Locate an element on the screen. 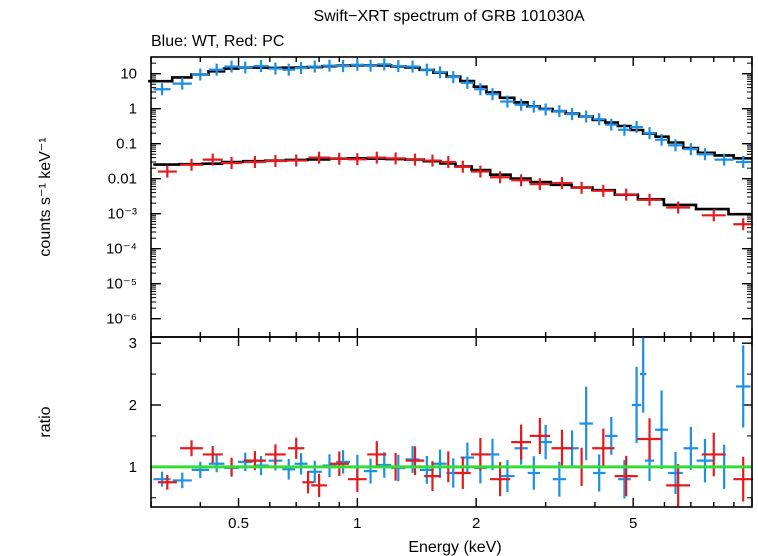 The image size is (758, 556). spectrum-y-tick-label: 0.01 is located at coordinates (122, 179).